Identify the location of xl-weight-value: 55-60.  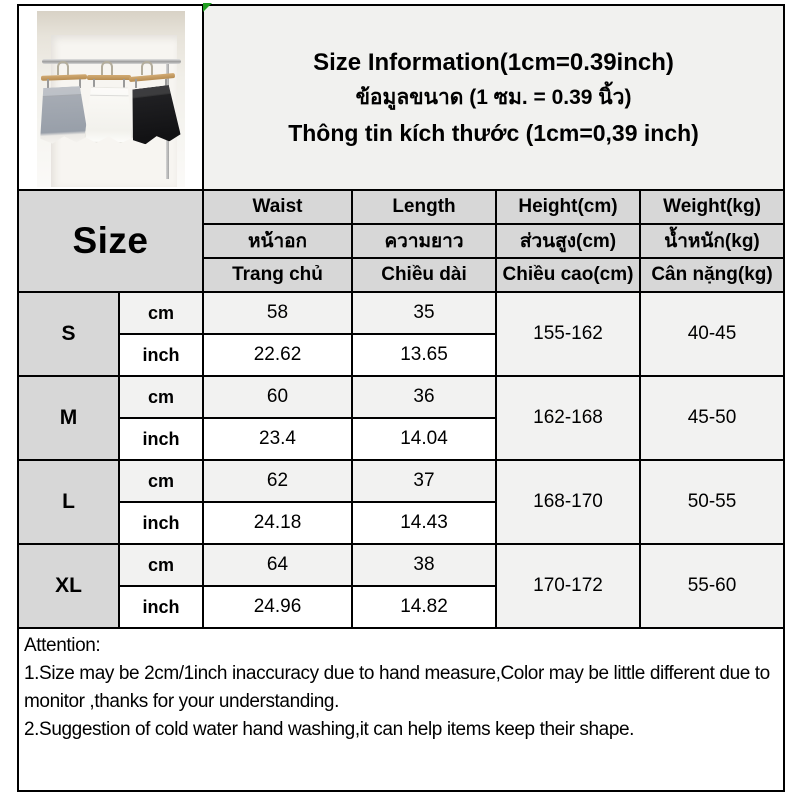
(712, 586).